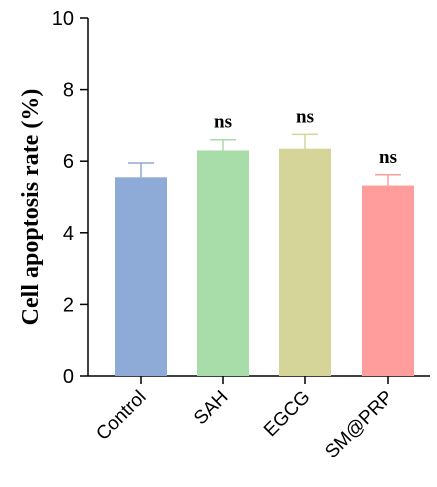 The height and width of the screenshot is (487, 437). What do you see at coordinates (68, 91) in the screenshot?
I see `y-tick-label: 8` at bounding box center [68, 91].